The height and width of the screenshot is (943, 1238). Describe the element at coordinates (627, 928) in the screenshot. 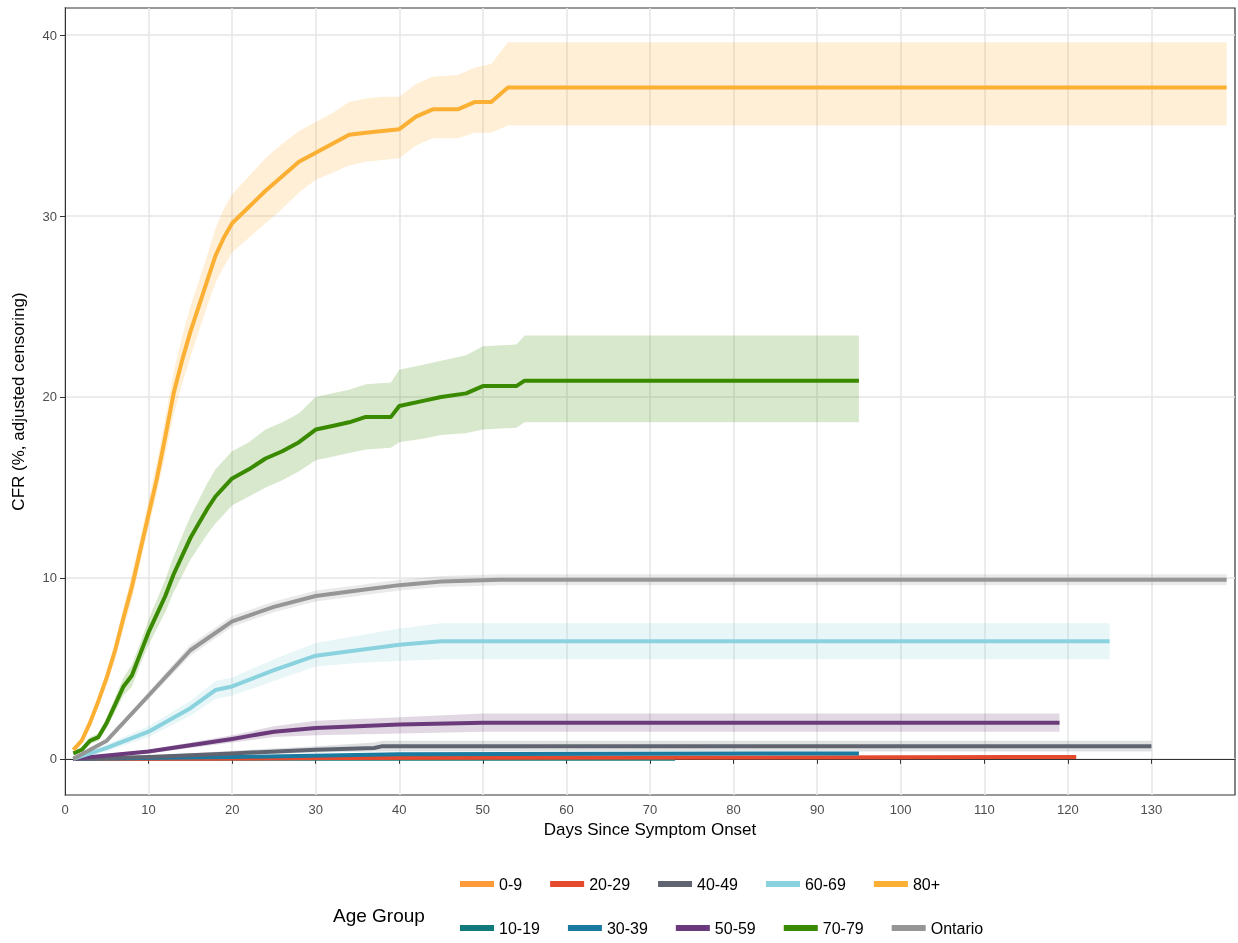

I see `legend-label: 30-39` at that location.